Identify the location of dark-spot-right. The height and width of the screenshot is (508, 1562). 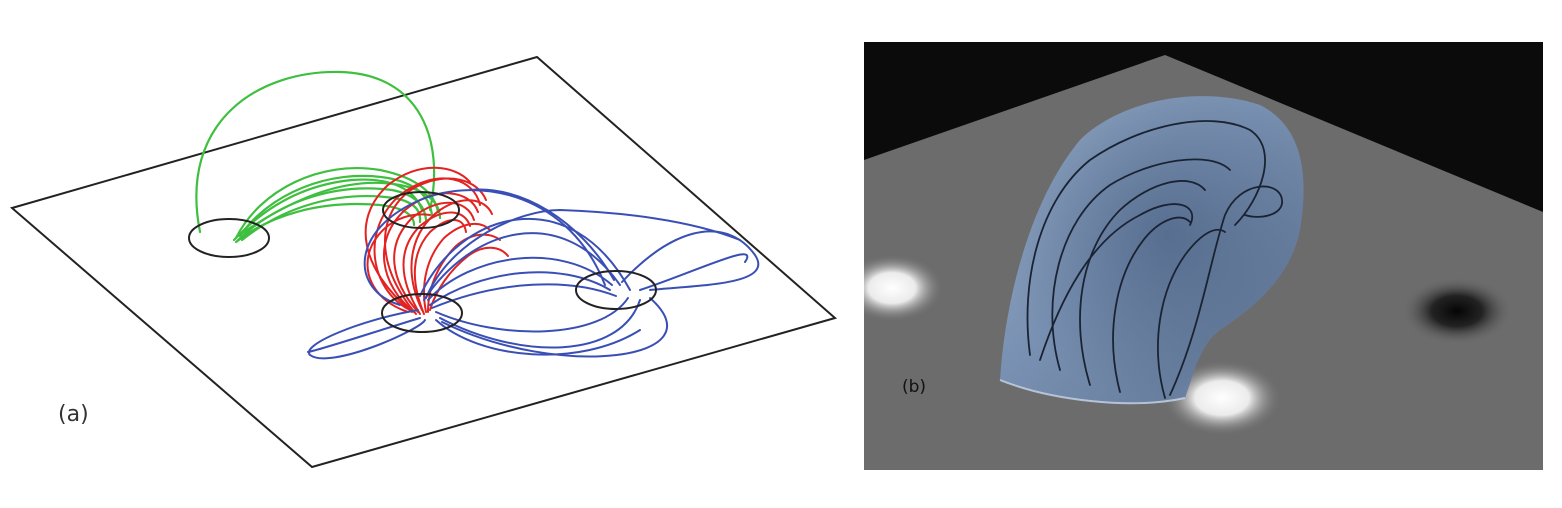
(1457, 311).